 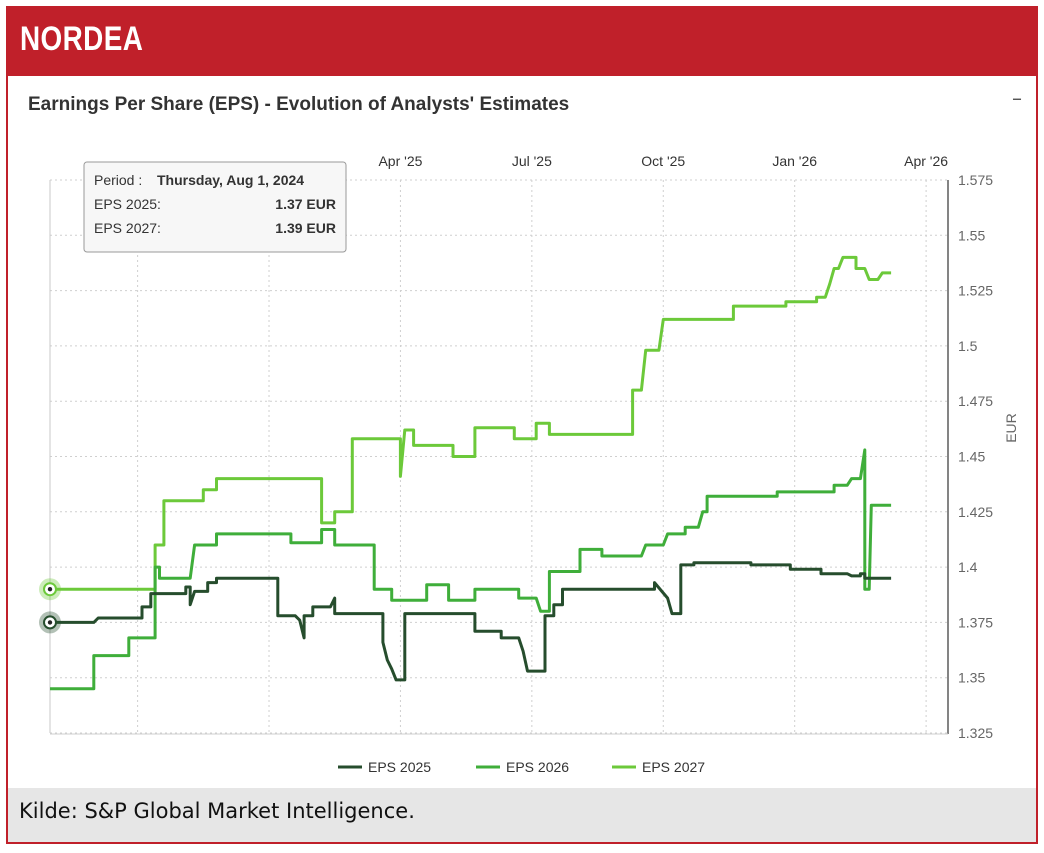 I want to click on tooltip-row-label: EPS 2027:, so click(x=127, y=228).